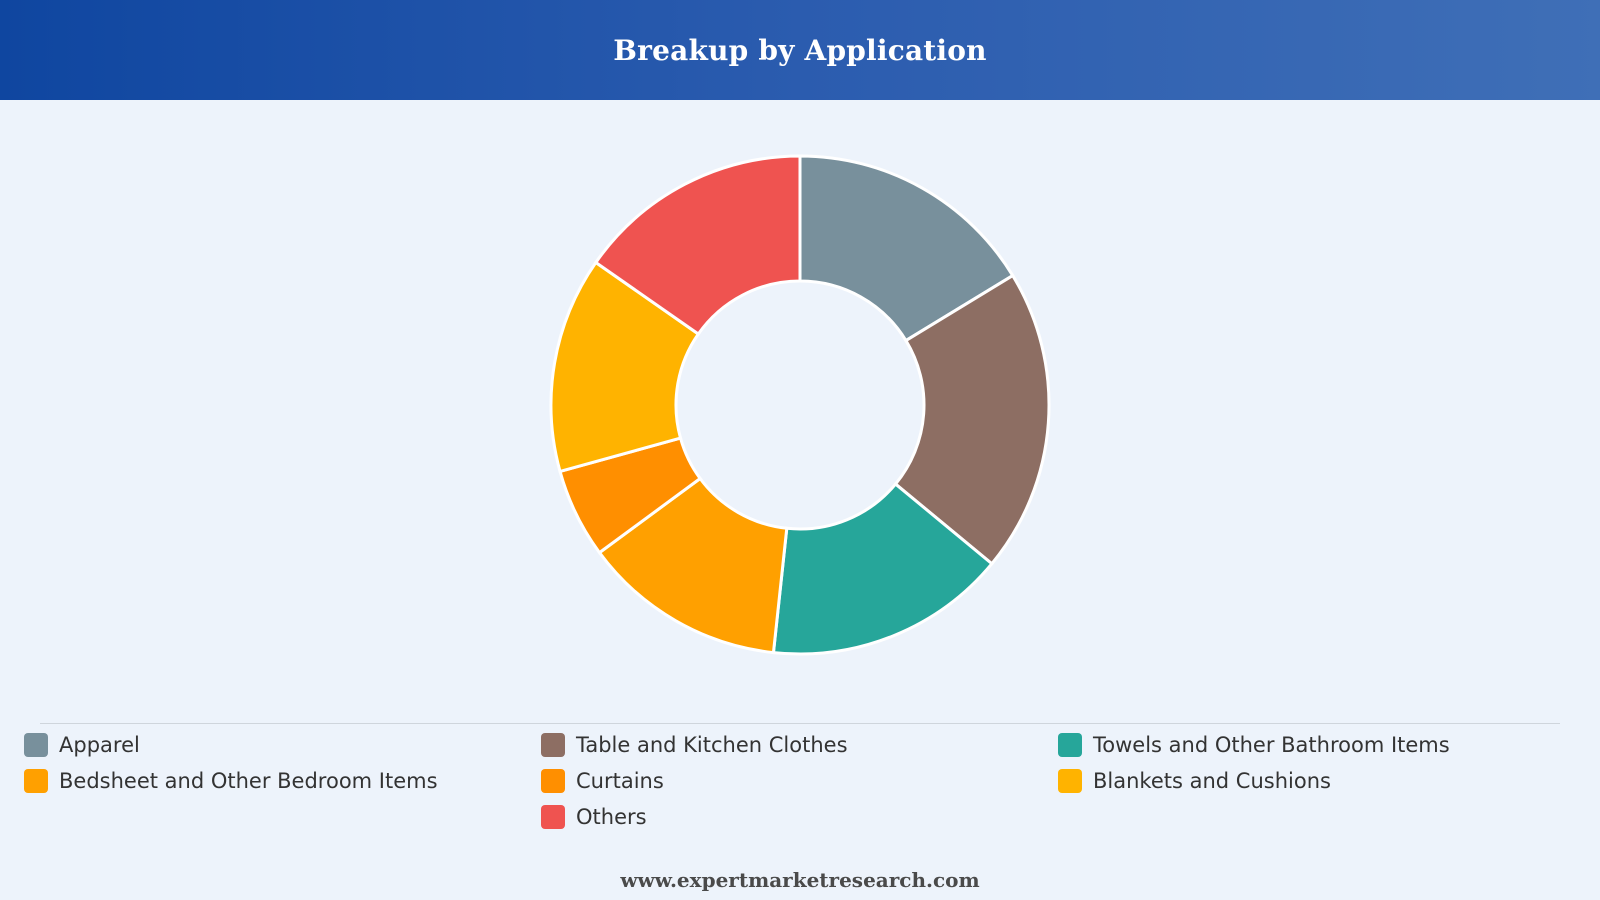 The image size is (1600, 900). I want to click on slice-table-and-kitchen-clothes, so click(972, 419).